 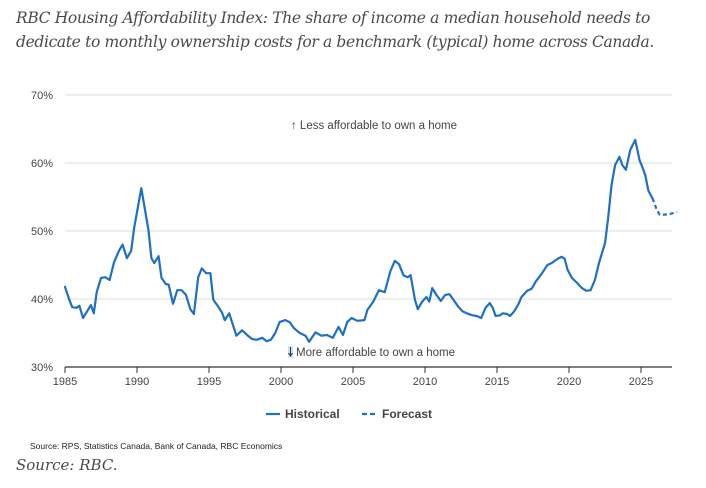 What do you see at coordinates (349, 414) in the screenshot?
I see `legend: Historical Forecast` at bounding box center [349, 414].